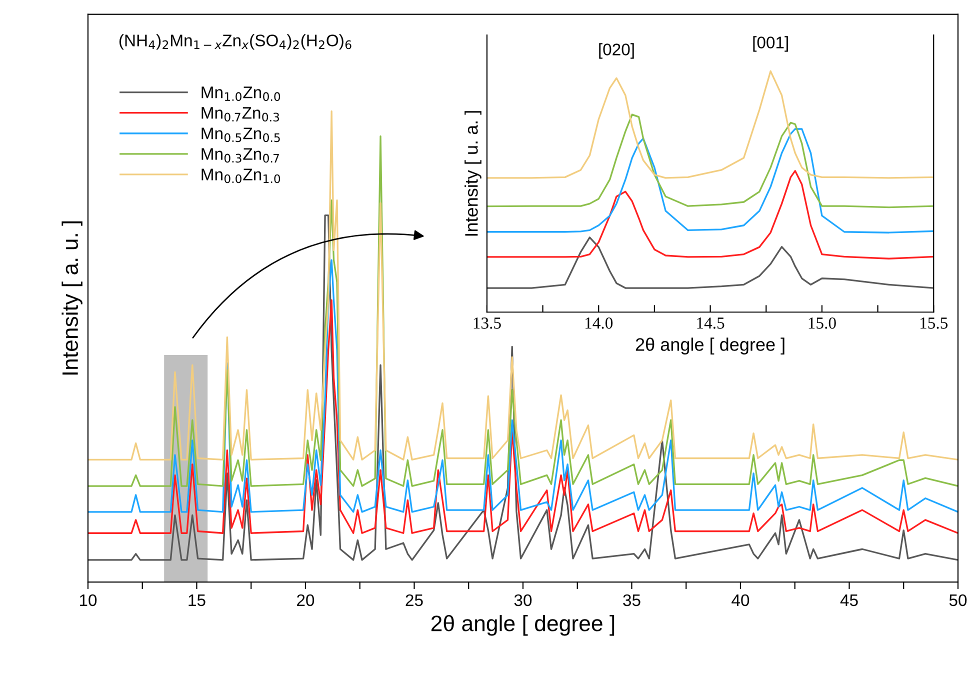  Describe the element at coordinates (523, 600) in the screenshot. I see `x-tick-label: 30` at that location.